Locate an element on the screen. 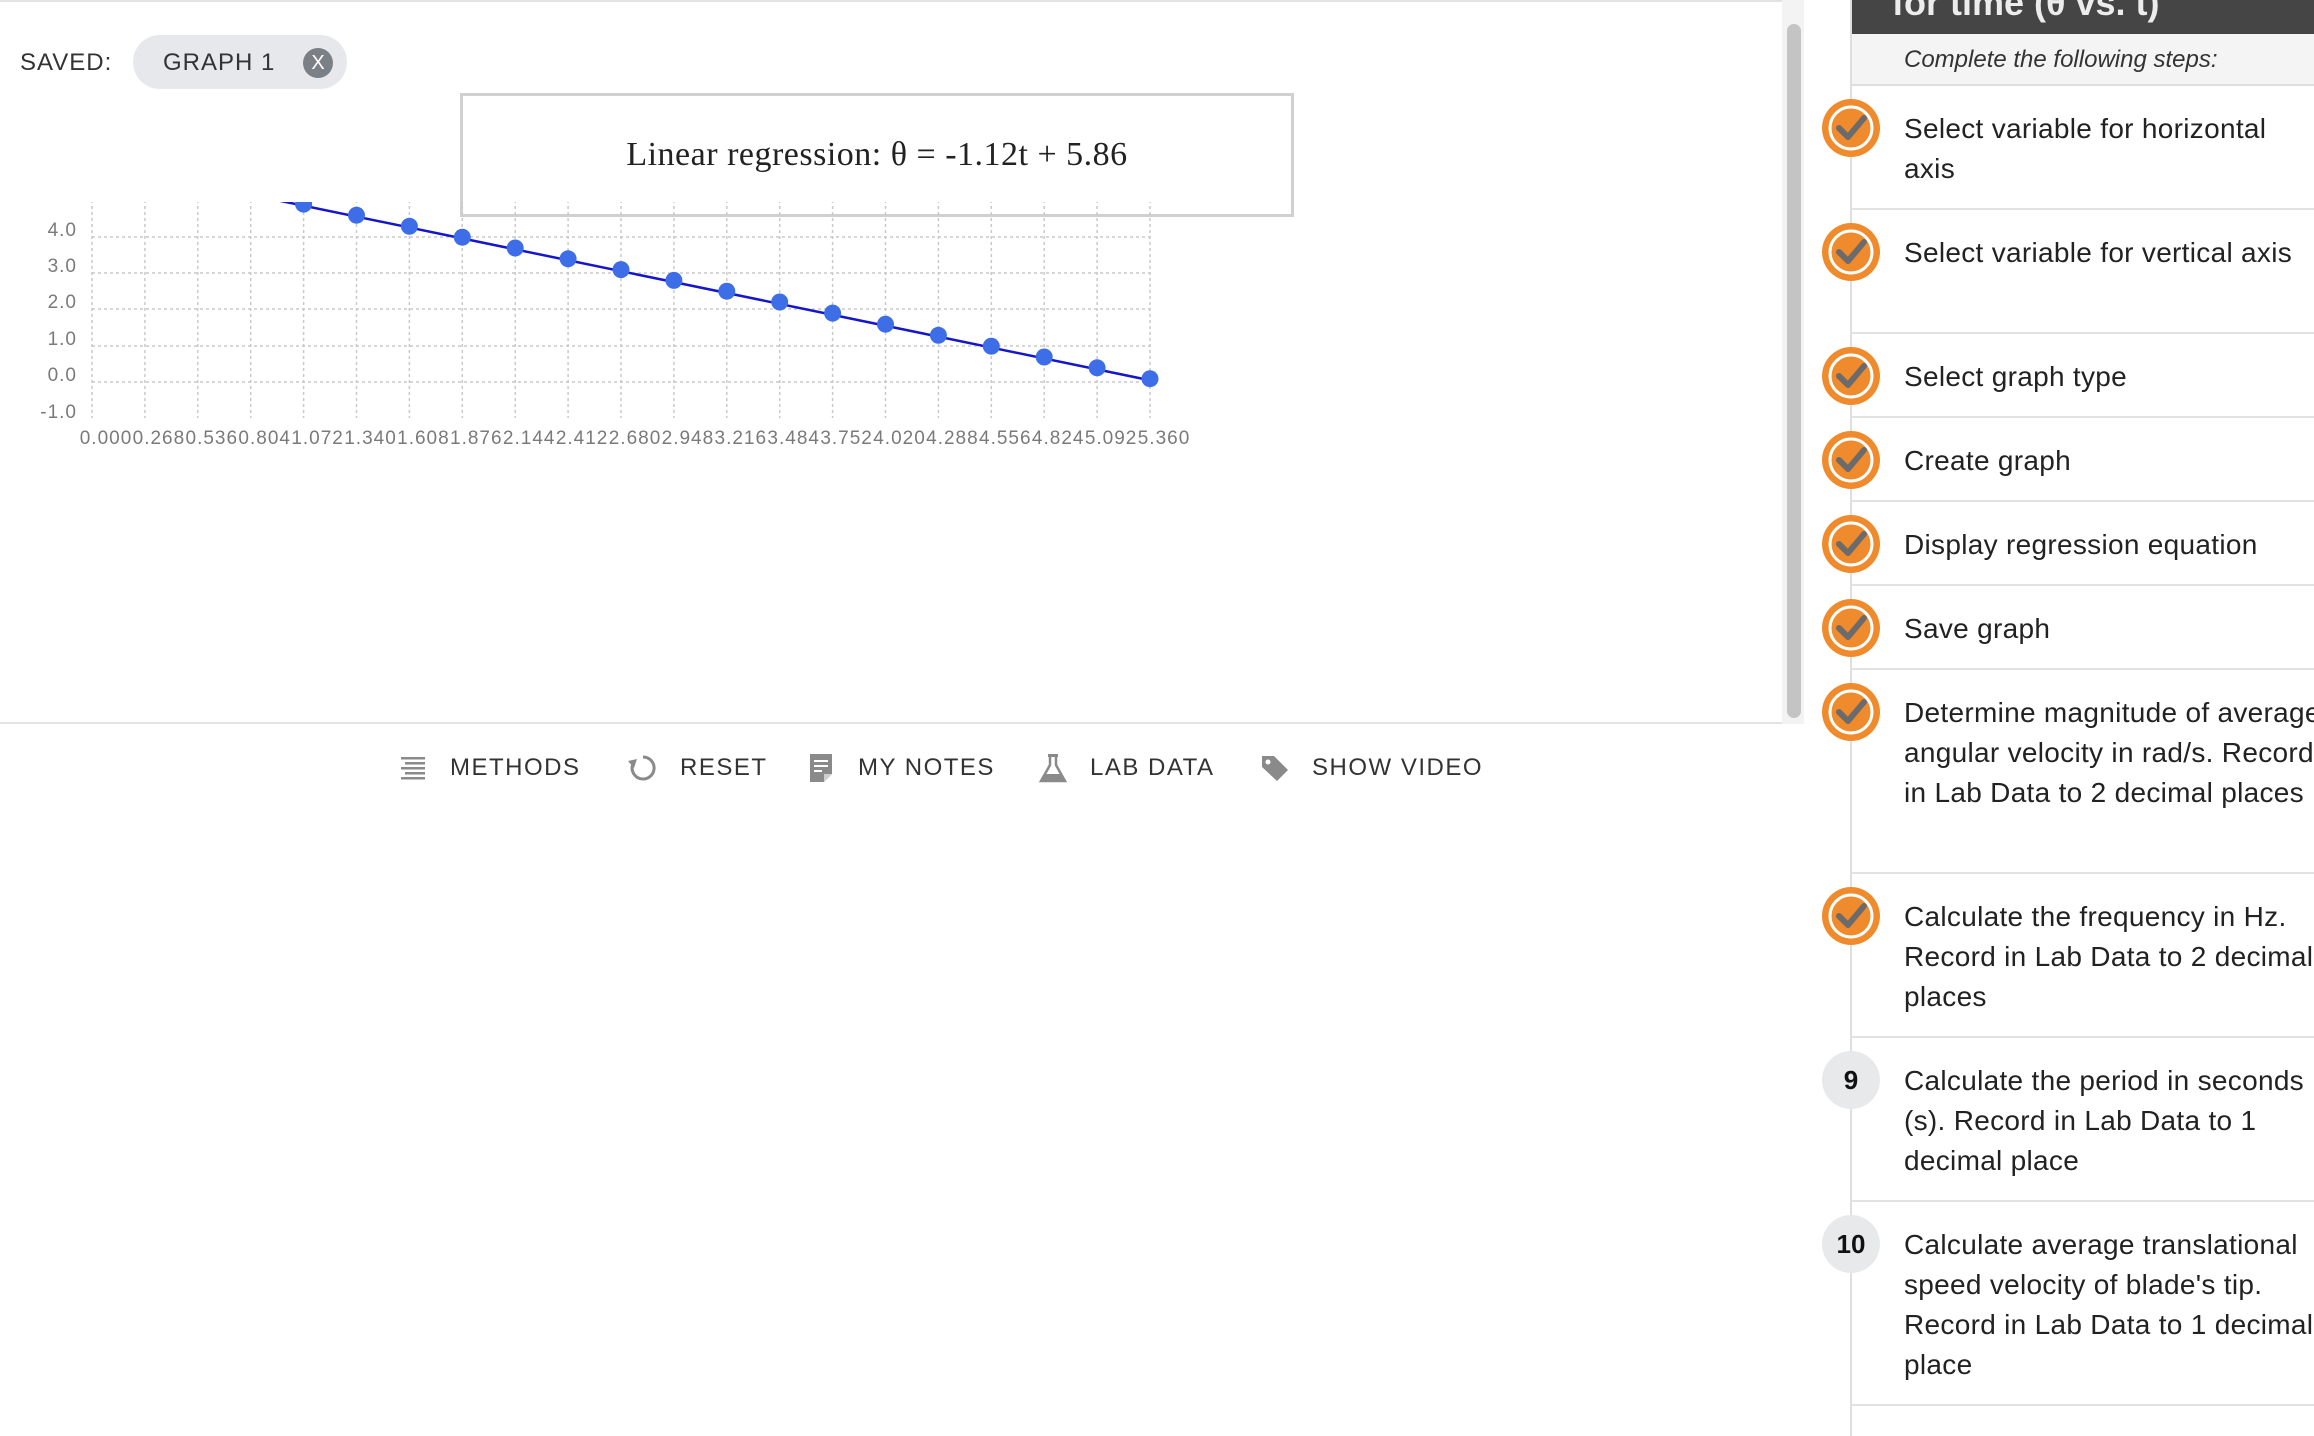 Image resolution: width=2314 pixels, height=1436 pixels. x-tick-label: 1.876 is located at coordinates (476, 438).